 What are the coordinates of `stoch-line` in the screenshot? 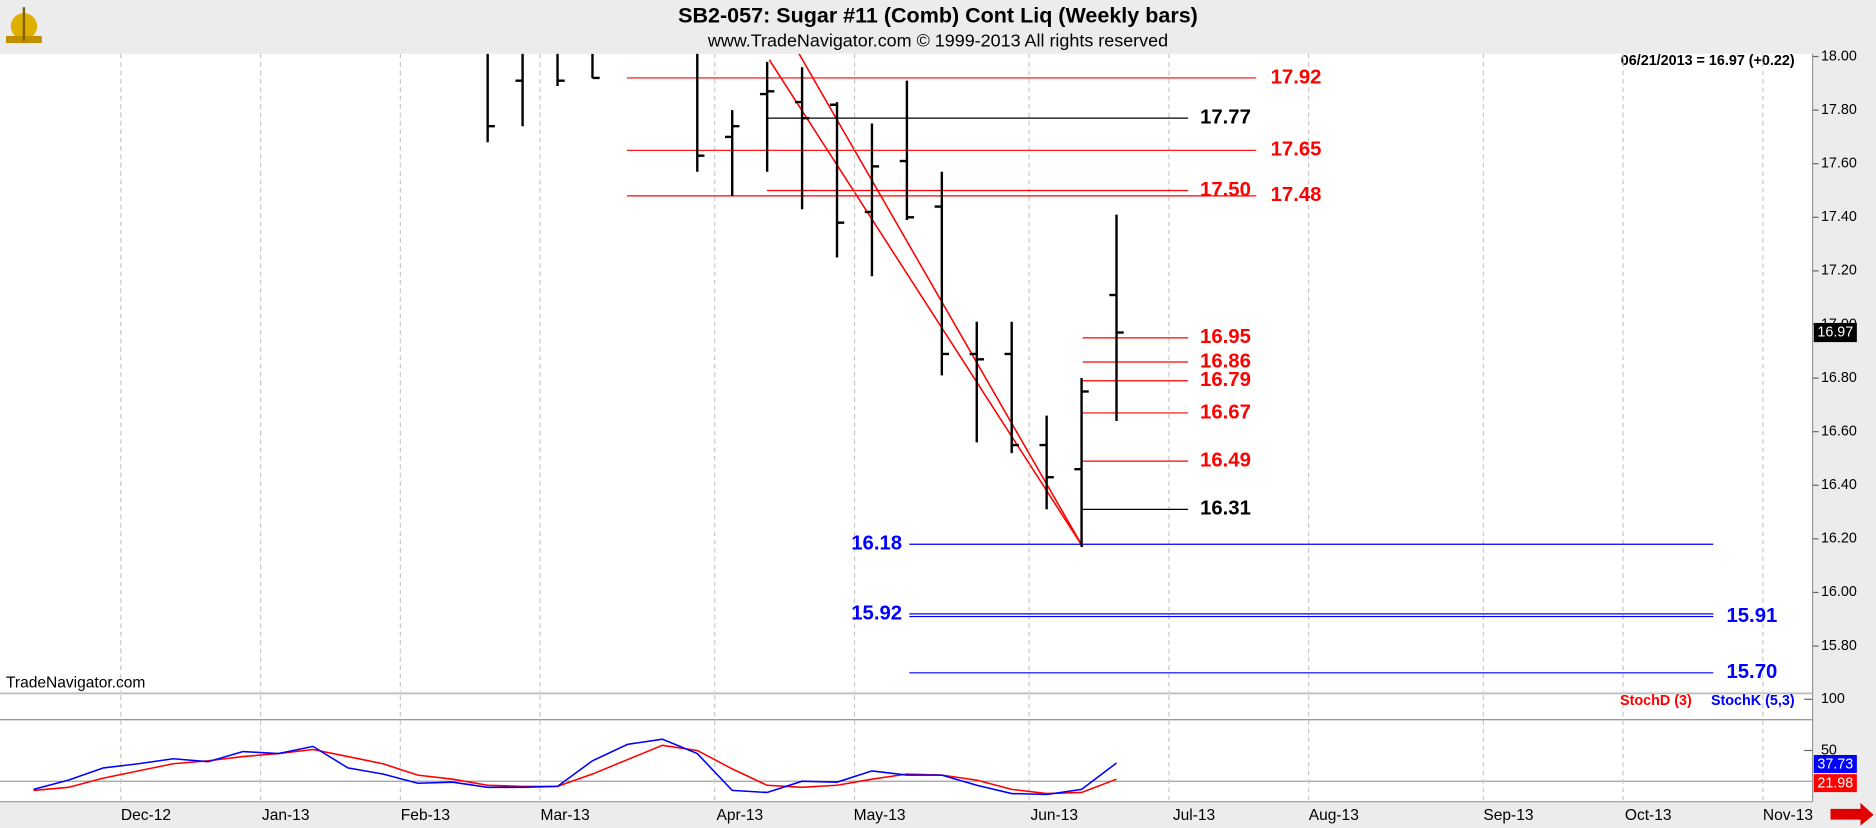 It's located at (575, 767).